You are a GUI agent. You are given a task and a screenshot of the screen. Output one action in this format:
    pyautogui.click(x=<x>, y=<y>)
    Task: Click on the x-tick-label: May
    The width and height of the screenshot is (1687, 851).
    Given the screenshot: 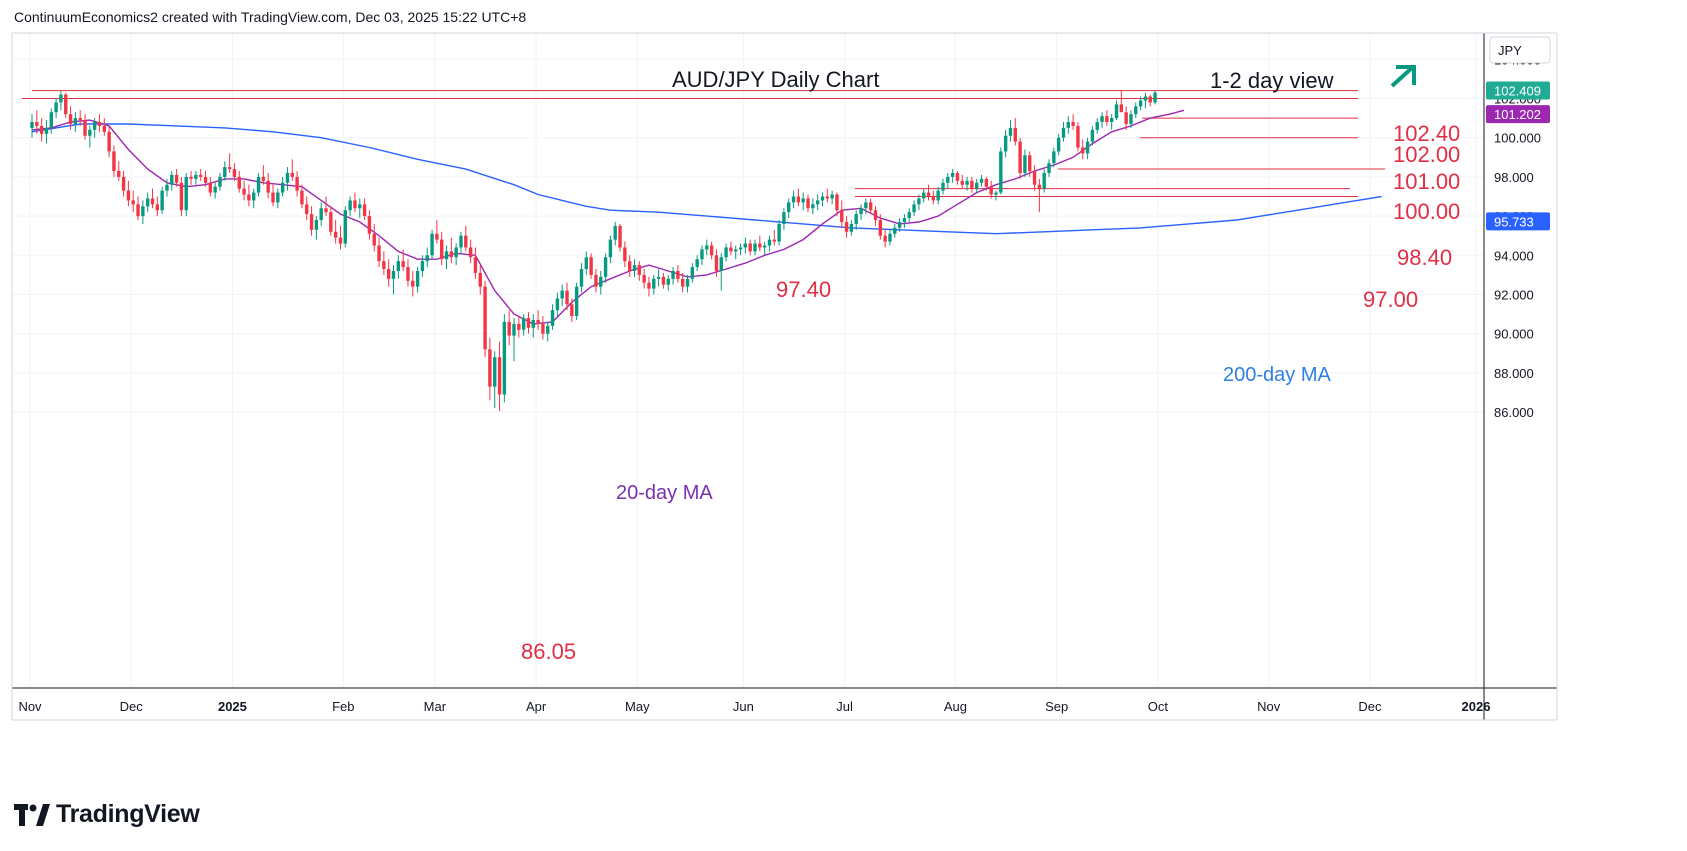 What is the action you would take?
    pyautogui.click(x=637, y=706)
    